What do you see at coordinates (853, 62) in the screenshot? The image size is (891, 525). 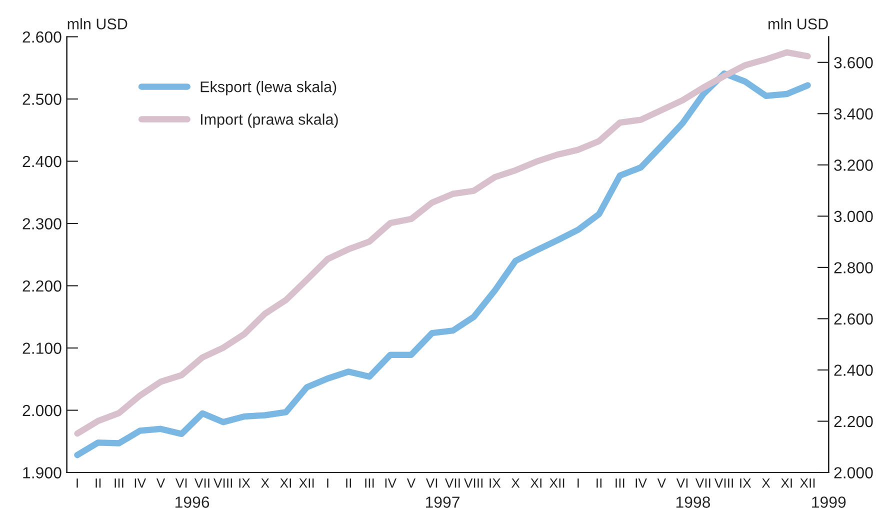 I see `y2-tick-label: 3.600` at bounding box center [853, 62].